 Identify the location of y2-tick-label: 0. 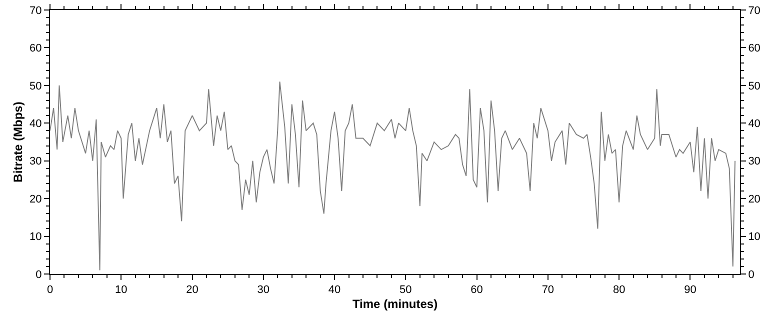
(751, 274).